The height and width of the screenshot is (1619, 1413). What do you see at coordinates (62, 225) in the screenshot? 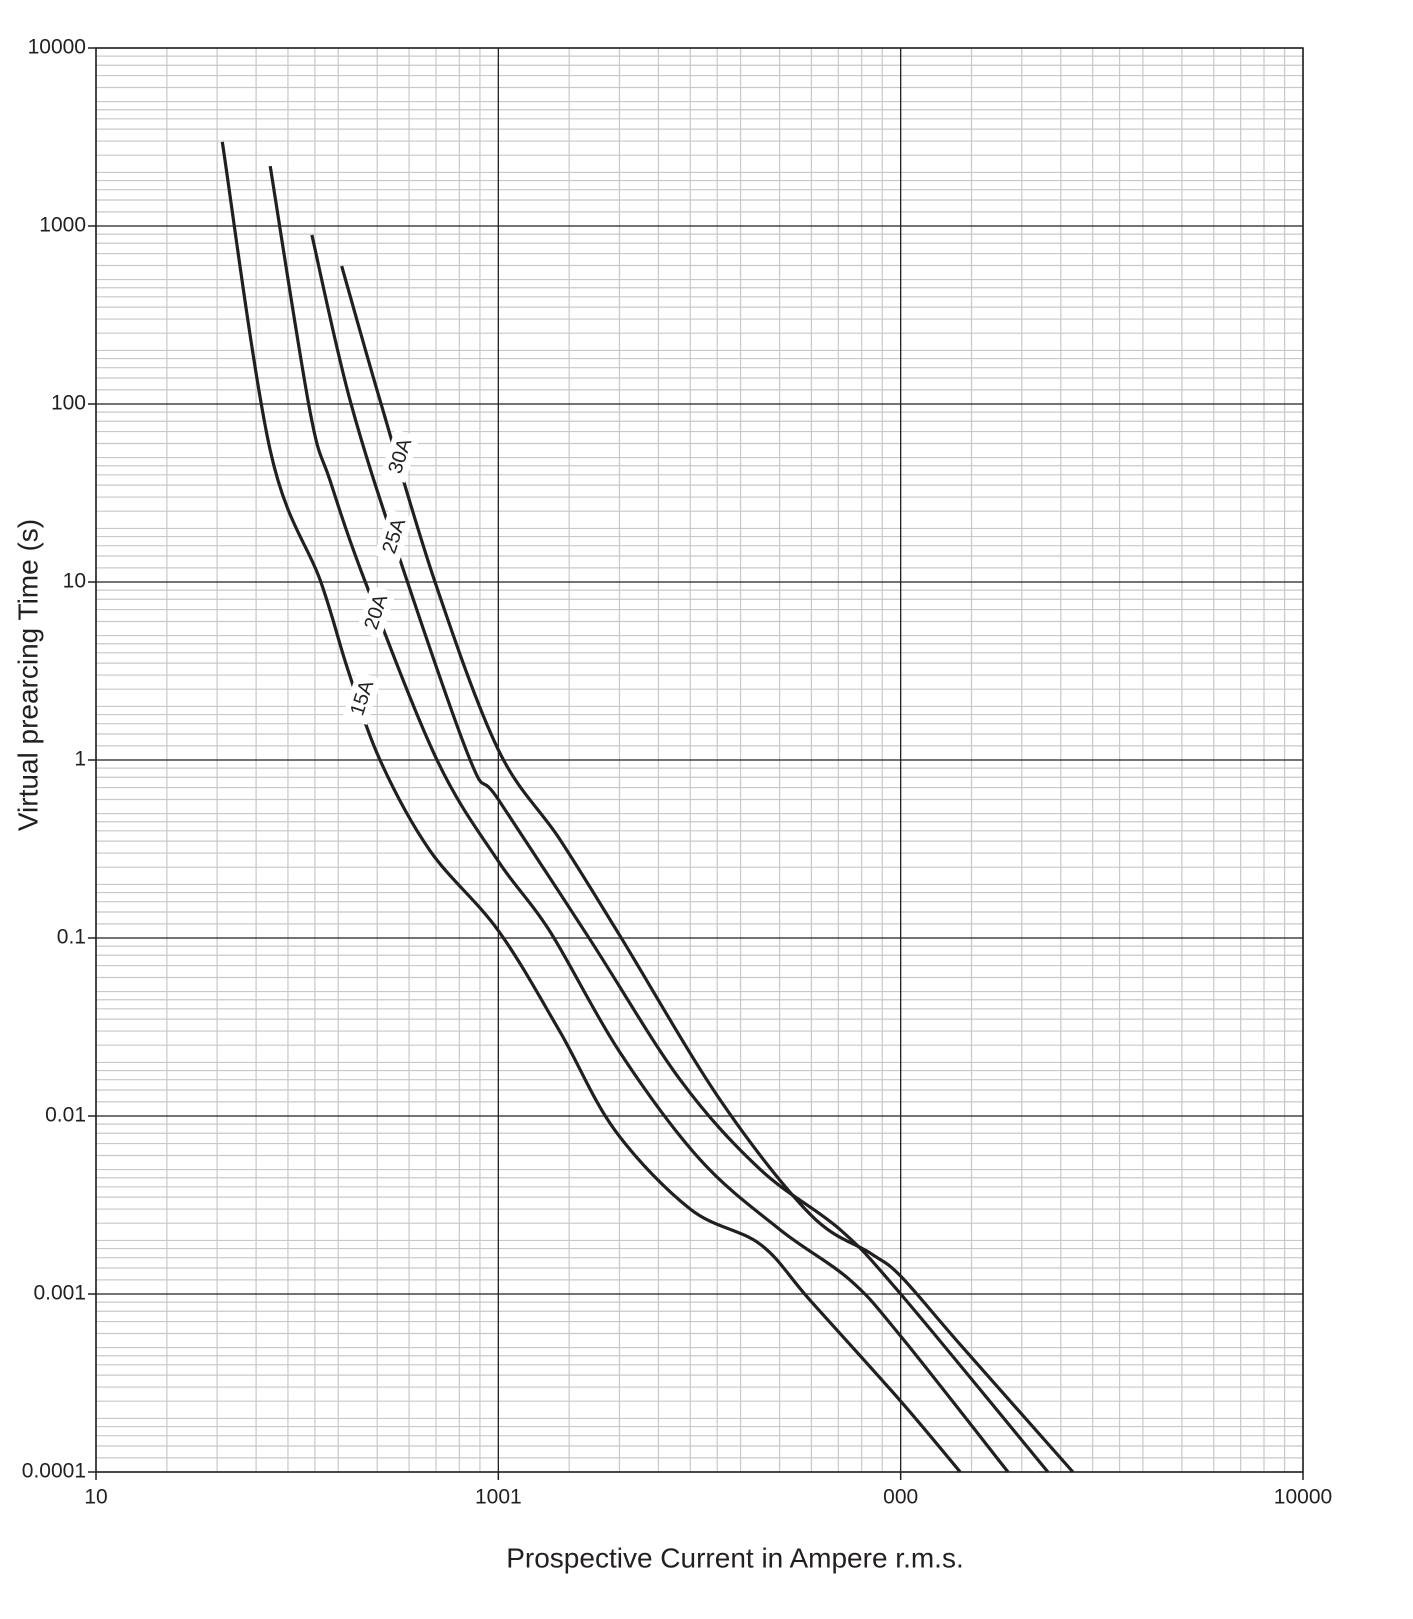
I see `y-tick-label: 1000` at bounding box center [62, 225].